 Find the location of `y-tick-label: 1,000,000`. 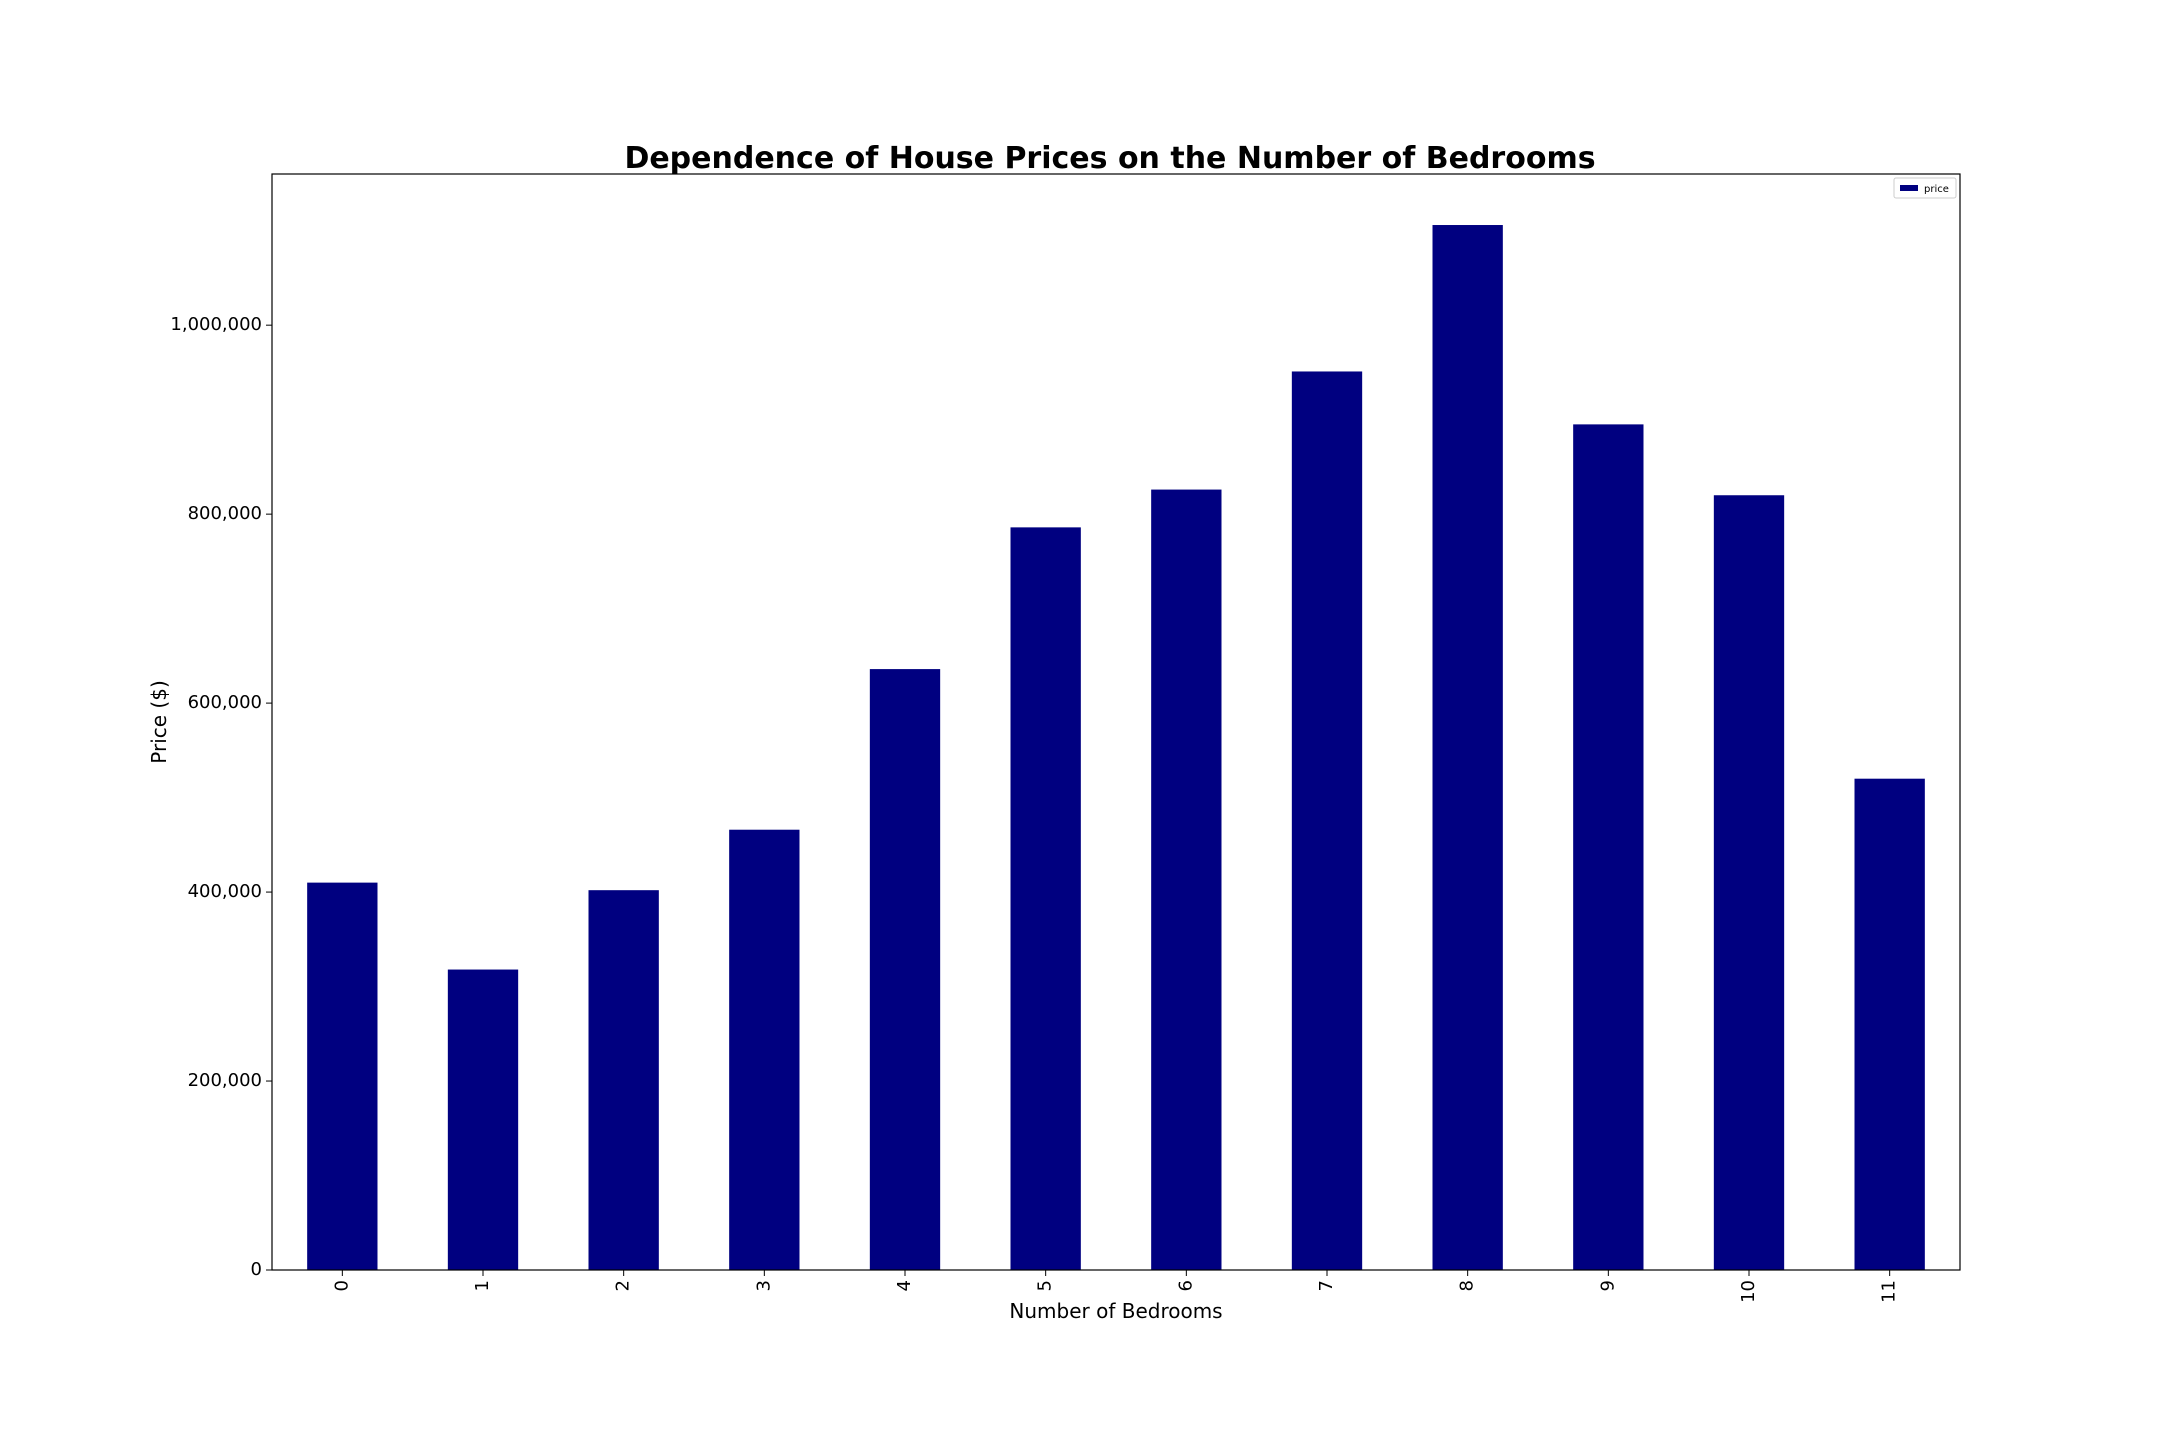

y-tick-label: 1,000,000 is located at coordinates (216, 324).